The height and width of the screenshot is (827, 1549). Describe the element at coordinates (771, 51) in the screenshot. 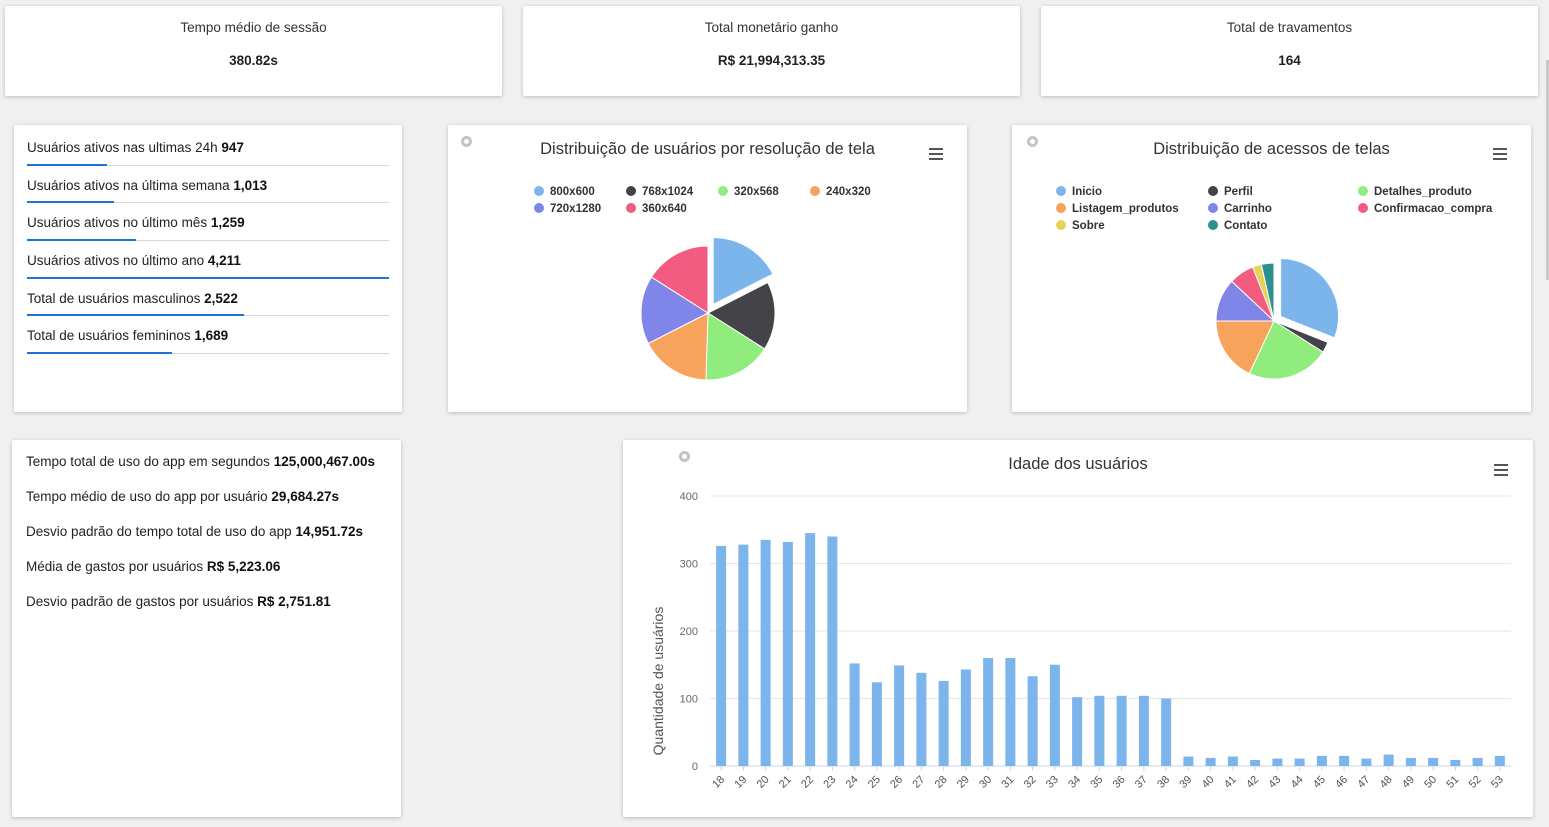

I see `stat-card-revenue: Total monetário ganho R$ 21,994,313.35` at that location.